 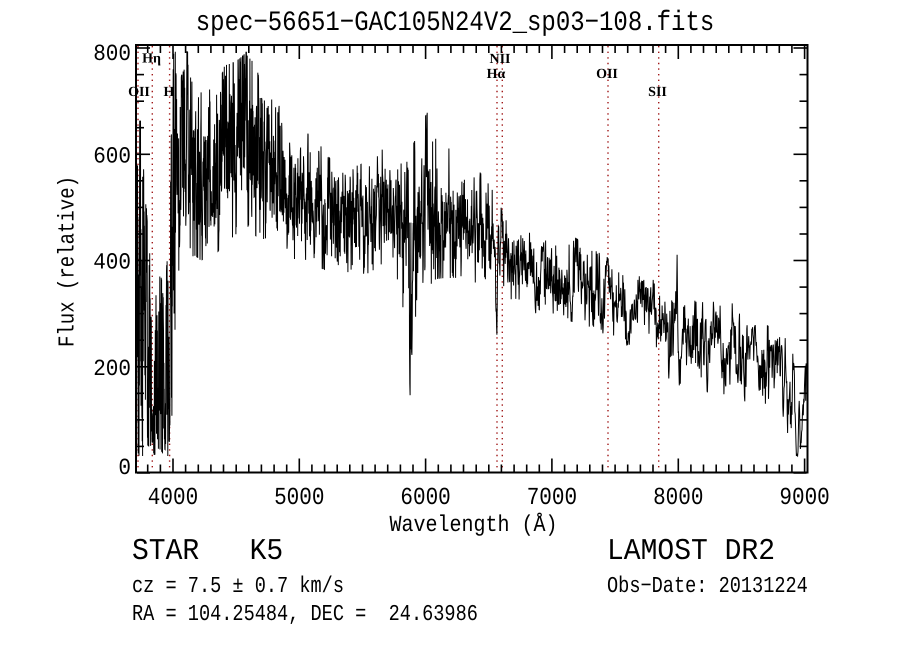 What do you see at coordinates (496, 74) in the screenshot?
I see `svg-text: Hα` at bounding box center [496, 74].